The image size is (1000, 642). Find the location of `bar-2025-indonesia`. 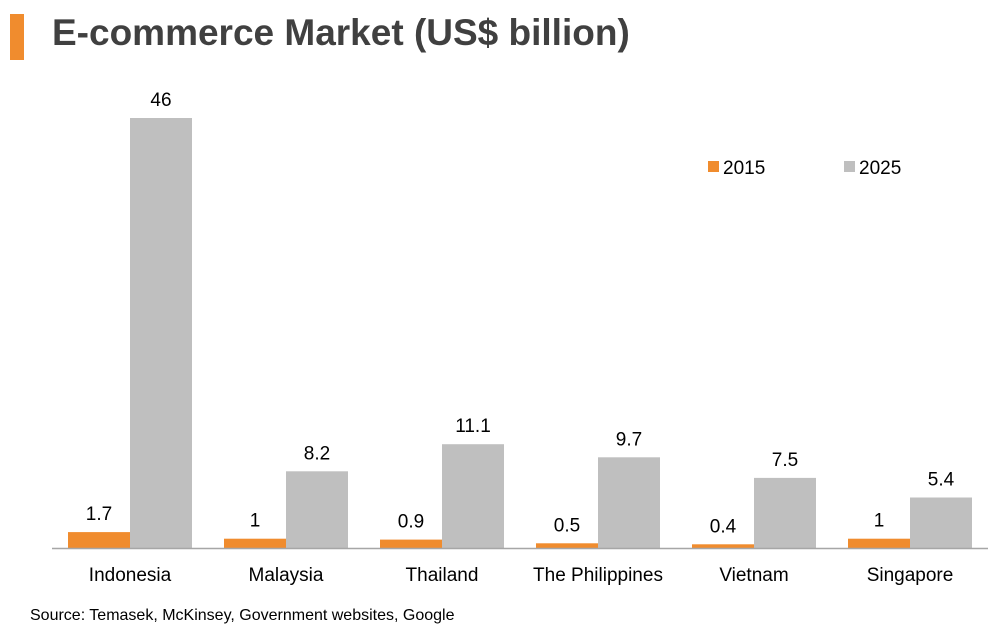

bar-2025-indonesia is located at coordinates (161, 333).